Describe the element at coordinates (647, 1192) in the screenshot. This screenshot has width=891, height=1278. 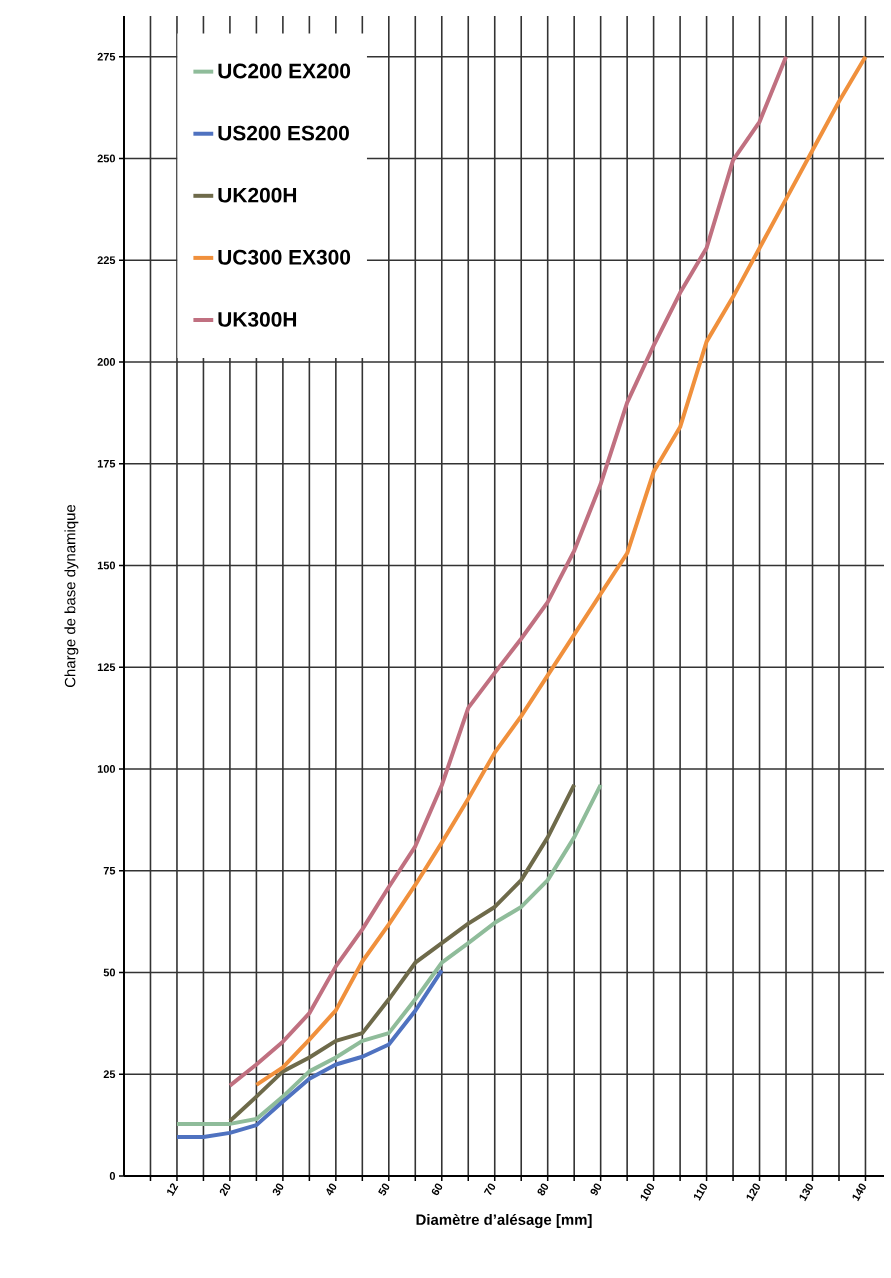
I see `x-tick-label: 100` at that location.